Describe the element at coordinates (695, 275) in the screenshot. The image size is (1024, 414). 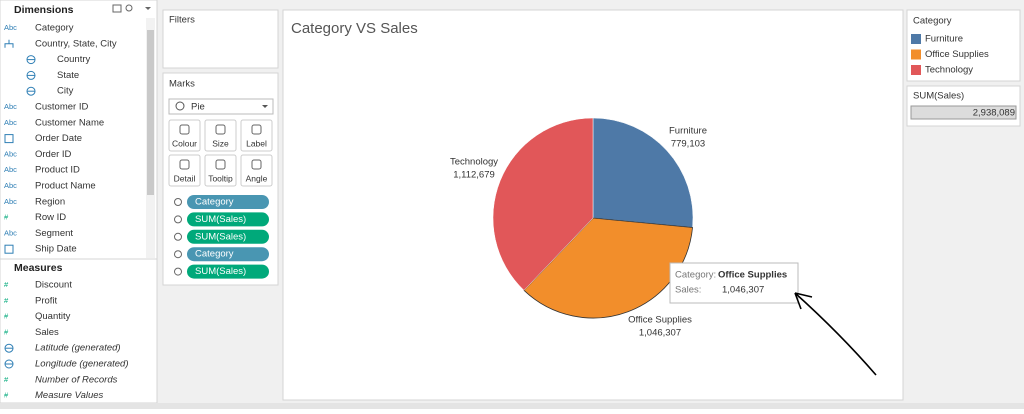
I see `tooltip-key: Category:` at that location.